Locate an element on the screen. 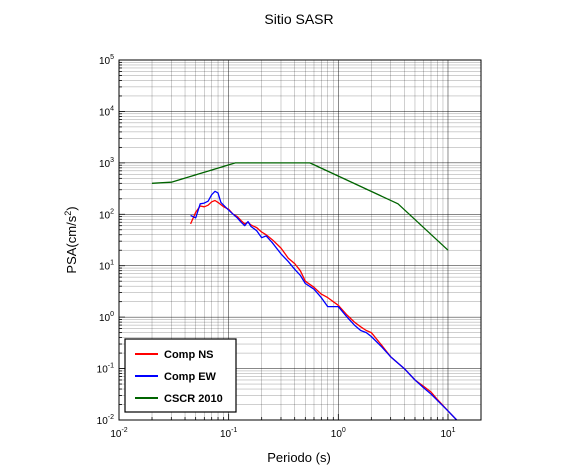 This screenshot has width=586, height=475. y-tick-label: 10³ is located at coordinates (106, 163).